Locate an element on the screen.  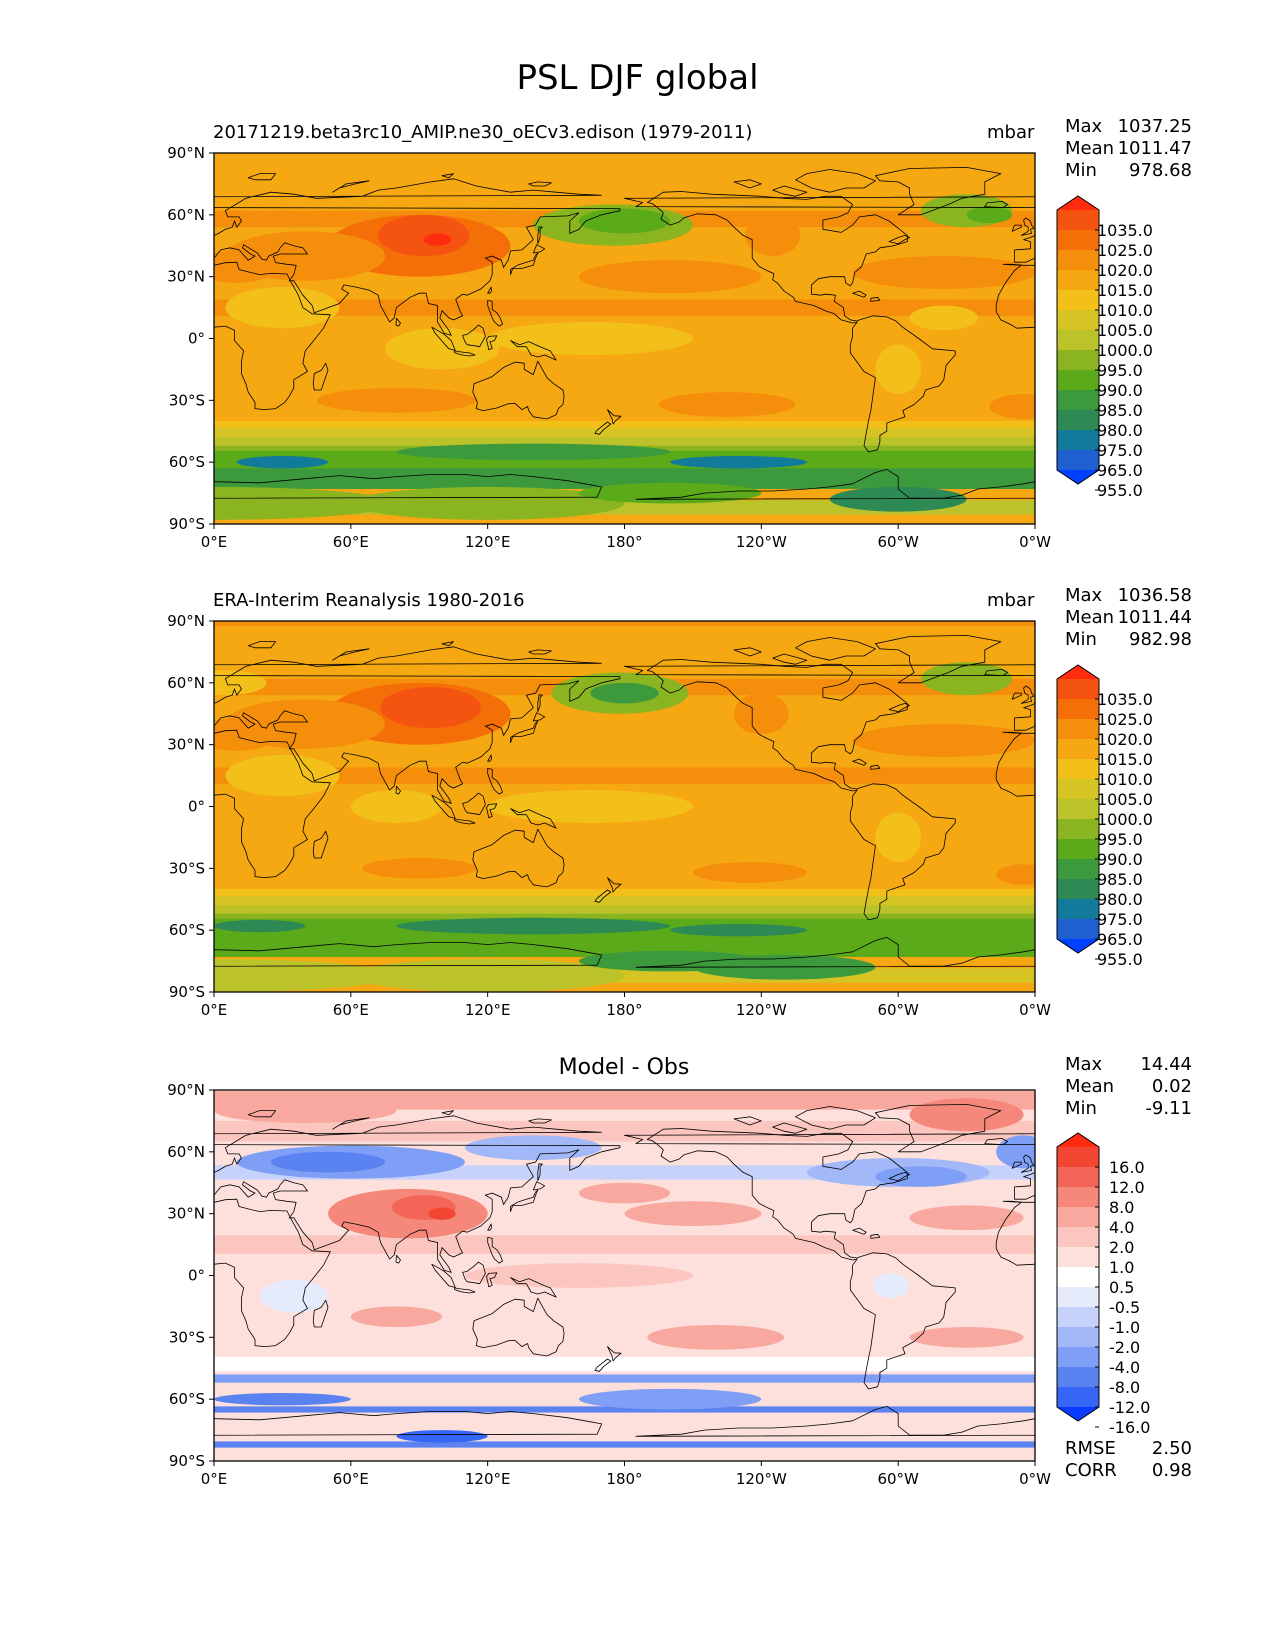
colorbar-max-extend is located at coordinates (1078, 672).